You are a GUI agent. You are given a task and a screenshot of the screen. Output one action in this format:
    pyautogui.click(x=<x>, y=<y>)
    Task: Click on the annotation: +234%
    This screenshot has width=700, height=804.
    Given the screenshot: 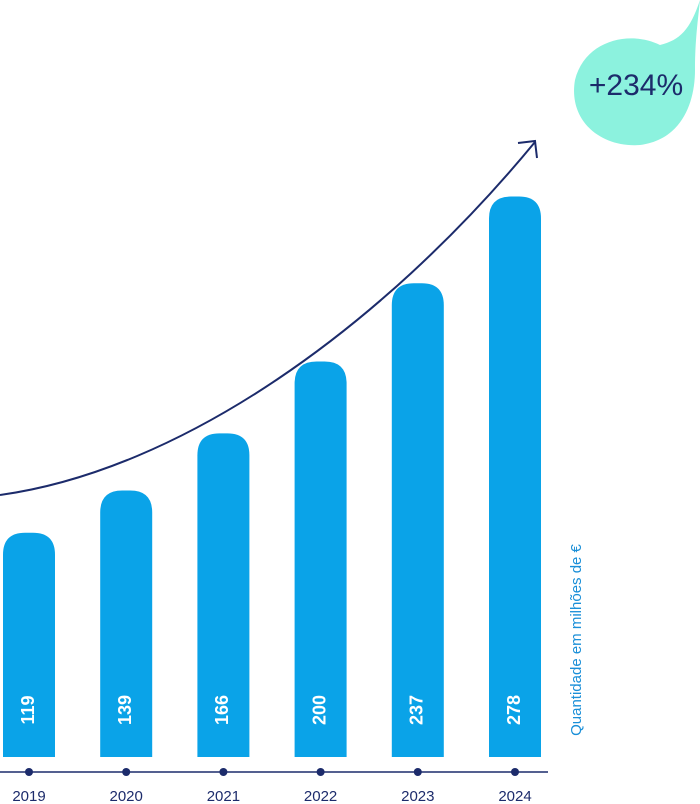 What is the action you would take?
    pyautogui.click(x=636, y=85)
    